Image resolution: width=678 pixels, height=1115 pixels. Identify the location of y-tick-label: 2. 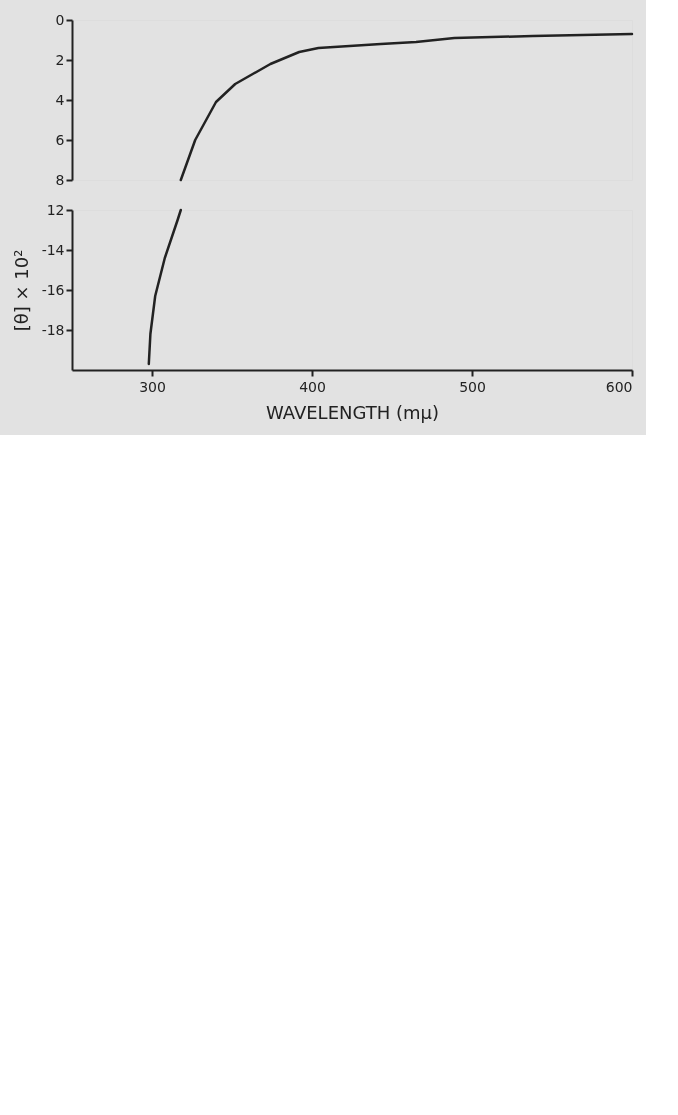
(60, 59).